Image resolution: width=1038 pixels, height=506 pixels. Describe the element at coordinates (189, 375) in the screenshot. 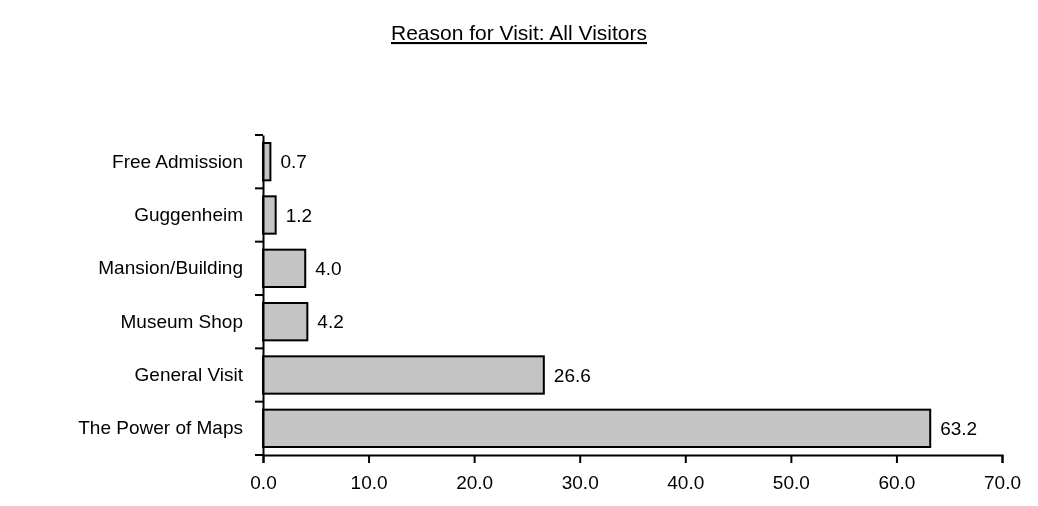

I see `y-tick-label: General Visit` at that location.